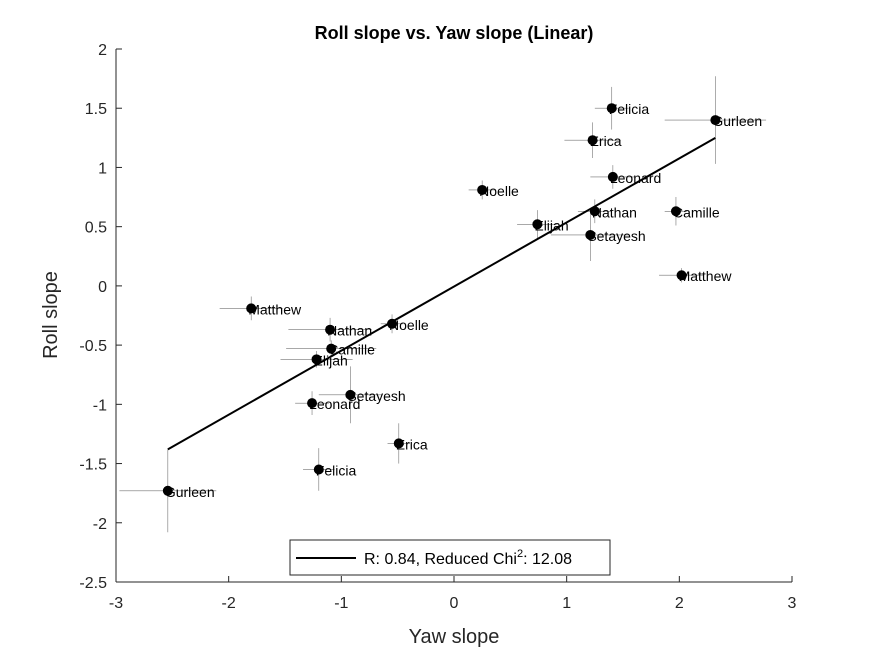  I want to click on y-tick-label: 1.5, so click(96, 109).